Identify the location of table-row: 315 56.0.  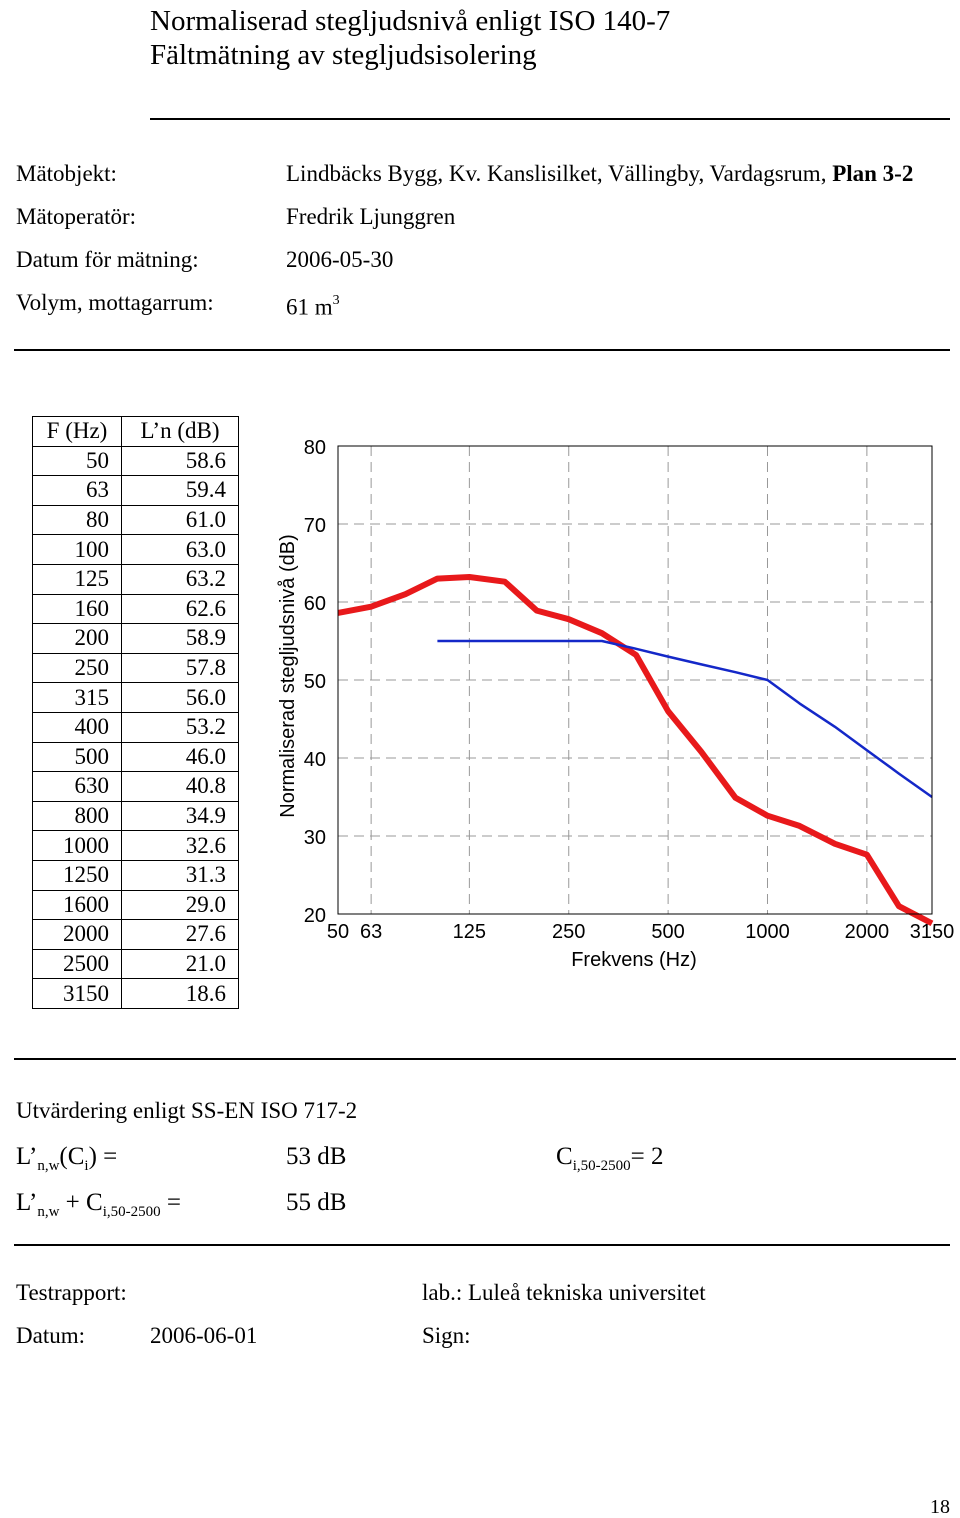
(135, 697).